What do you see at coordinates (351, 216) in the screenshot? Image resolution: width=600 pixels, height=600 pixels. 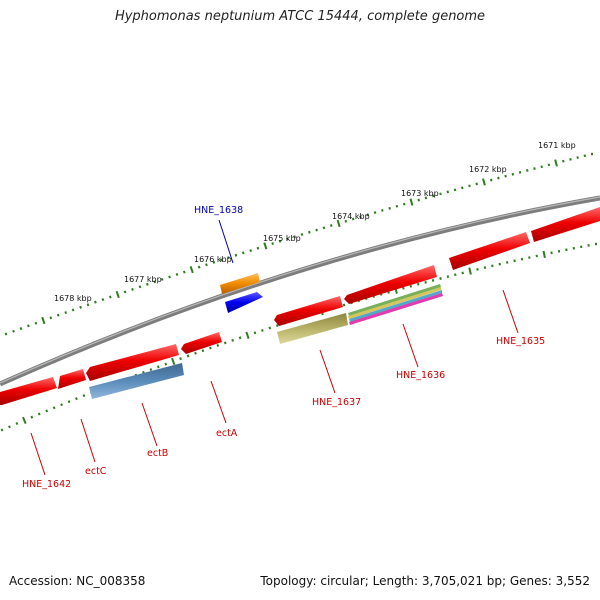 I see `tick-label-1674: 1674 kbp` at bounding box center [351, 216].